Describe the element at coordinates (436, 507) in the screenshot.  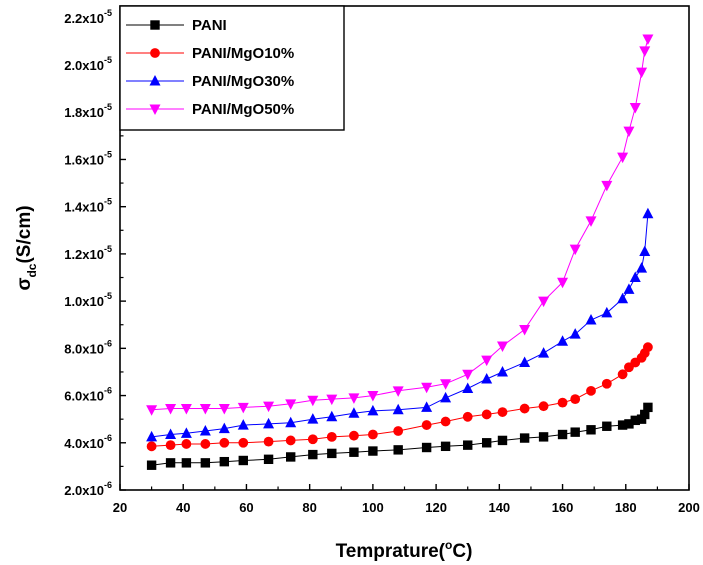
I see `x-tick-label-5: 120` at that location.